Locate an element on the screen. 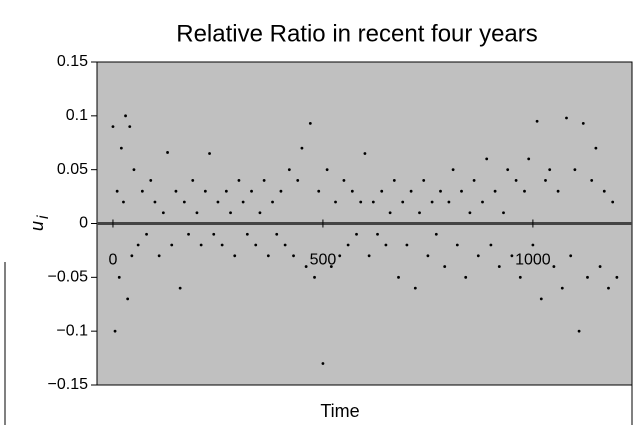  y-tick-label: 0.1 is located at coordinates (77, 115).